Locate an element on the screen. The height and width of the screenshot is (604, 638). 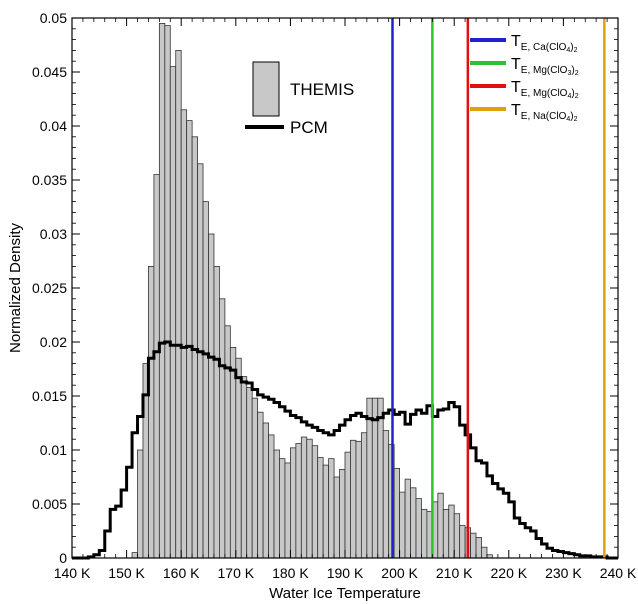
legend-themis-label: THEMIS is located at coordinates (322, 89).